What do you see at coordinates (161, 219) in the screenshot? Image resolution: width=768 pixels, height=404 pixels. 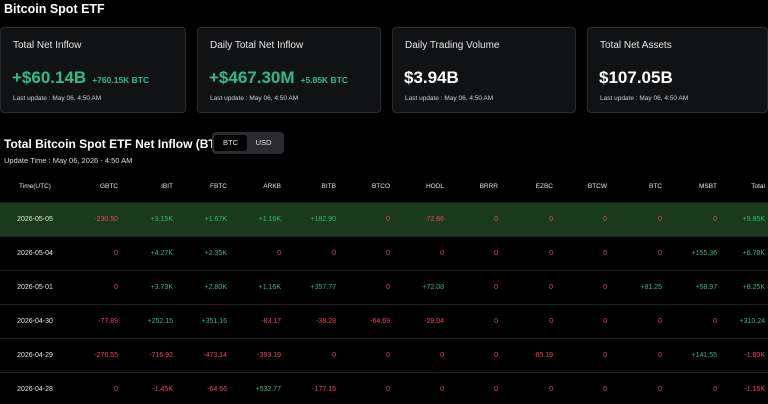 I see `table-cell-value: +3.15K` at bounding box center [161, 219].